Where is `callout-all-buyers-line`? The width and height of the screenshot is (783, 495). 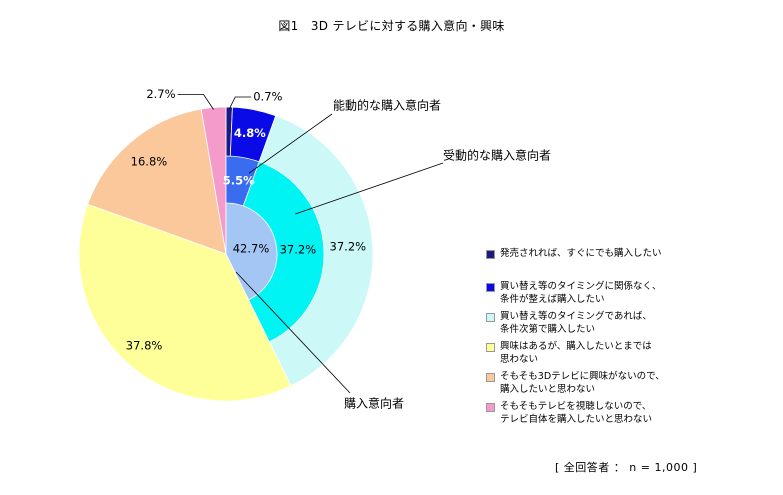 callout-all-buyers-line is located at coordinates (293, 332).